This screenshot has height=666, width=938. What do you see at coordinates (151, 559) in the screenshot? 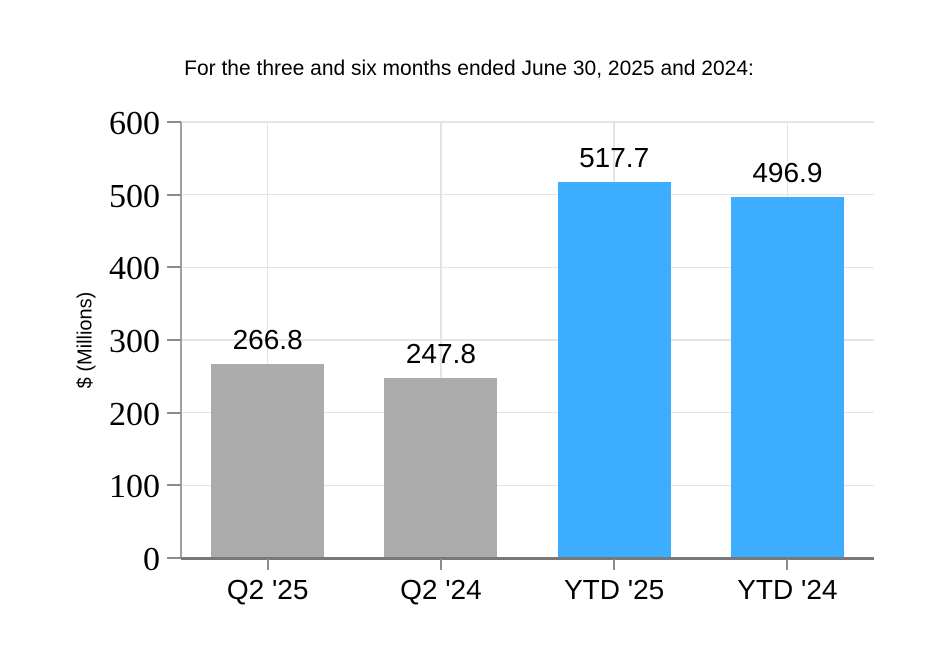
I see `y-tick-label: 0` at bounding box center [151, 559].